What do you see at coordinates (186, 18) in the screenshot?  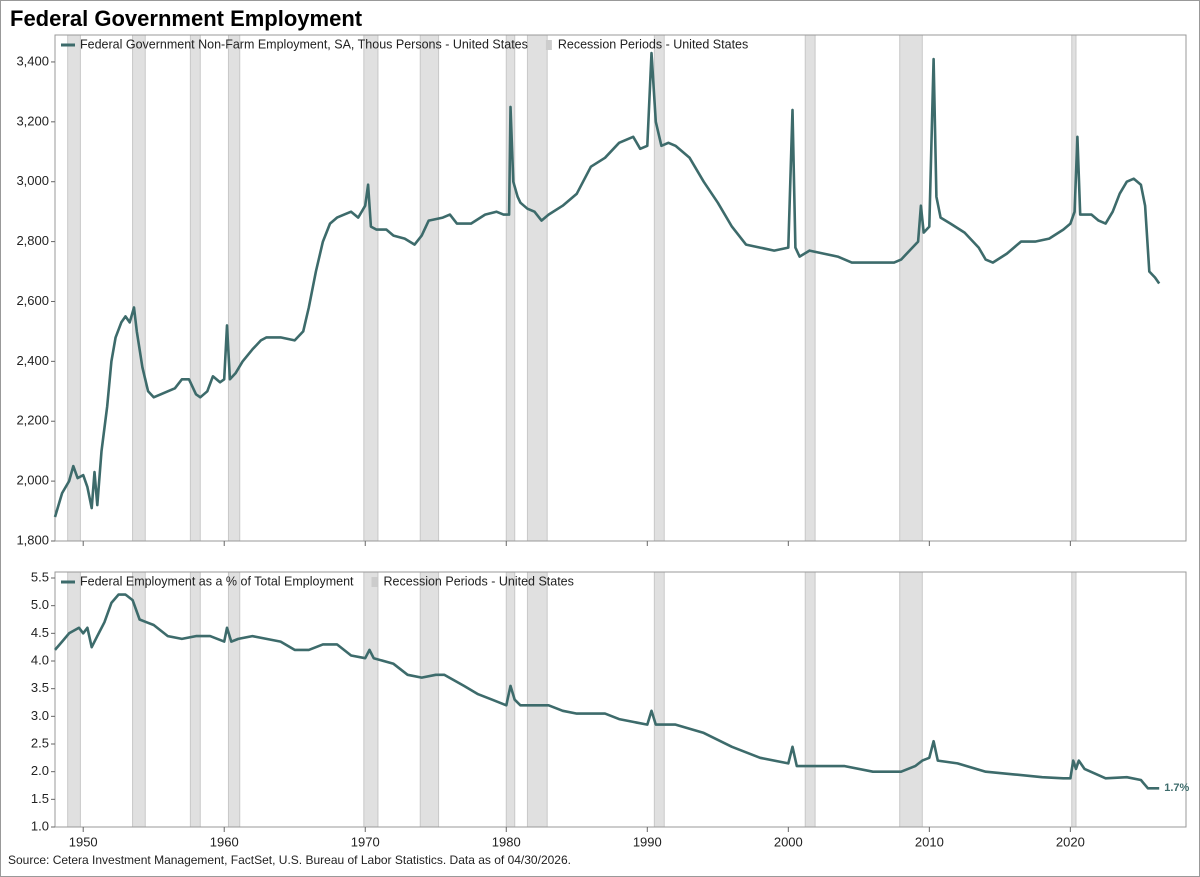 I see `page-title: Federal Government Employment` at bounding box center [186, 18].